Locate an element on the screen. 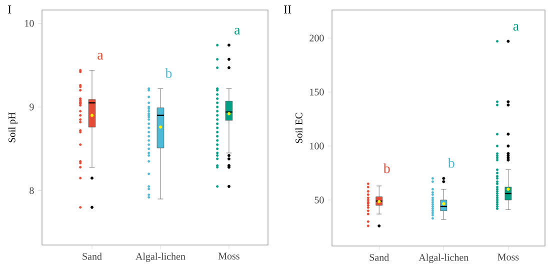 The height and width of the screenshot is (272, 550). chart-title: I is located at coordinates (10, 10).